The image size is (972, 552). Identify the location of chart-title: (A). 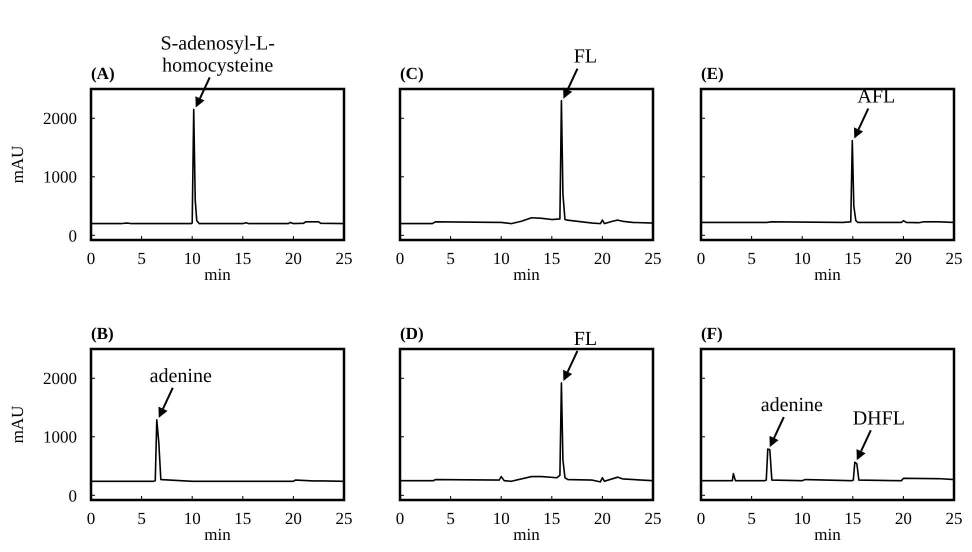
(103, 73).